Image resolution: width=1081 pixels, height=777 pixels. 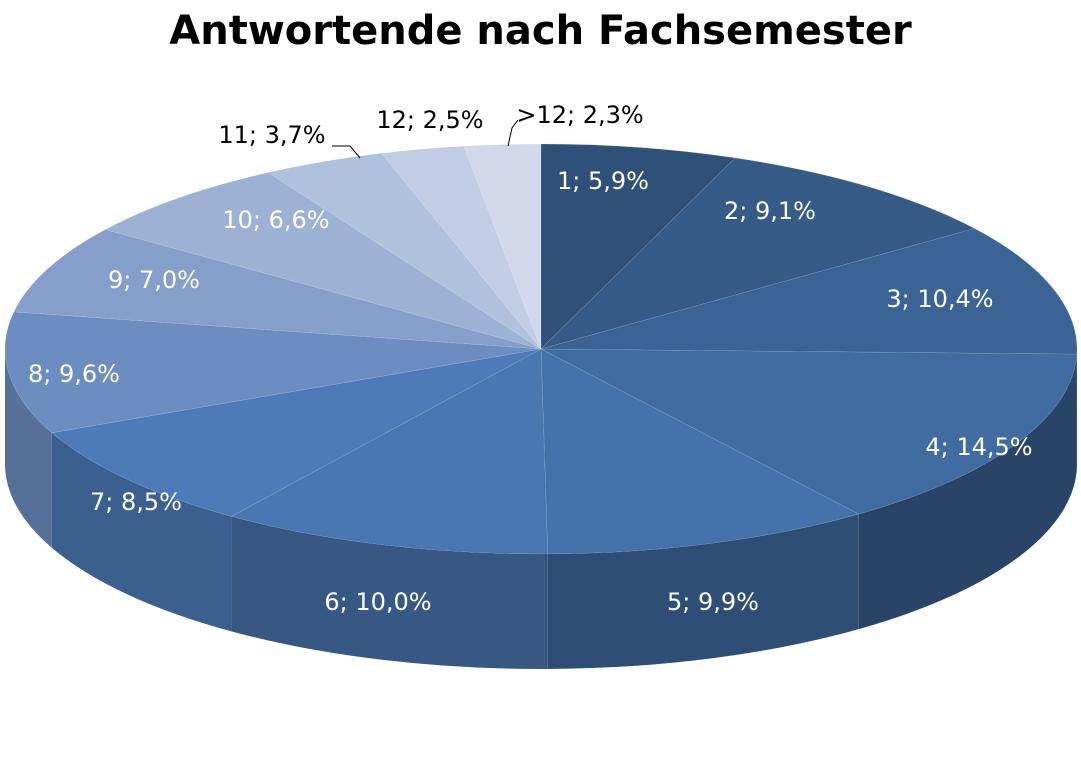 What do you see at coordinates (713, 602) in the screenshot?
I see `data-label-5: 5; 9,9%` at bounding box center [713, 602].